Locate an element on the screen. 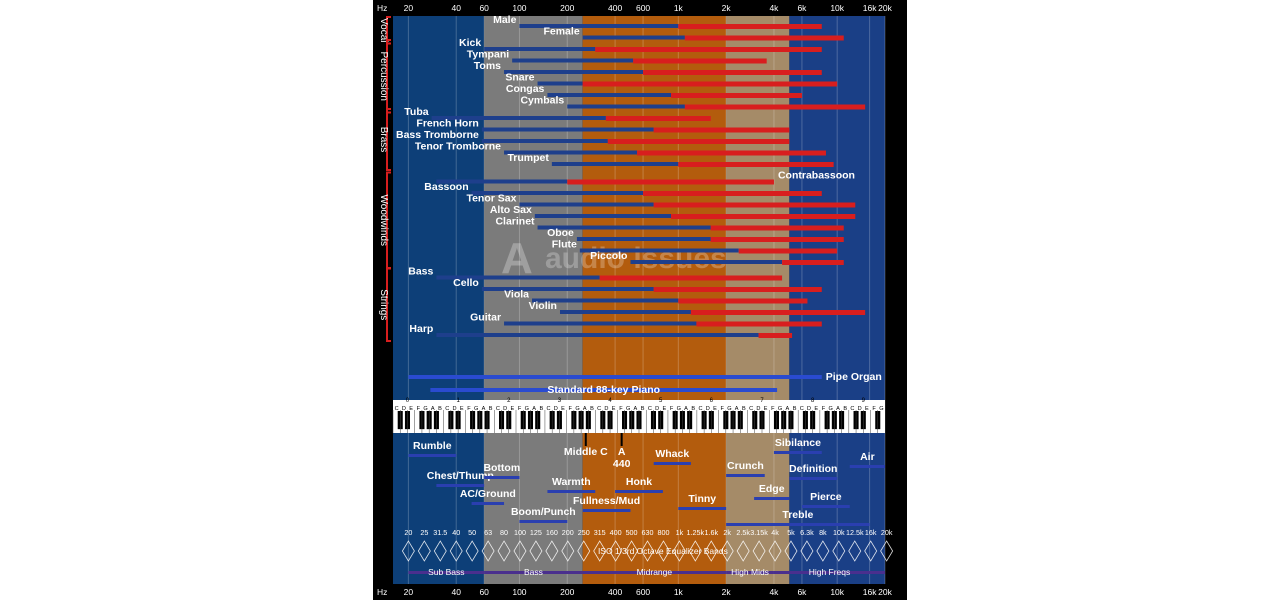 This screenshot has height=605, width=1280. category-label-0: Vocal is located at coordinates (383, 30).